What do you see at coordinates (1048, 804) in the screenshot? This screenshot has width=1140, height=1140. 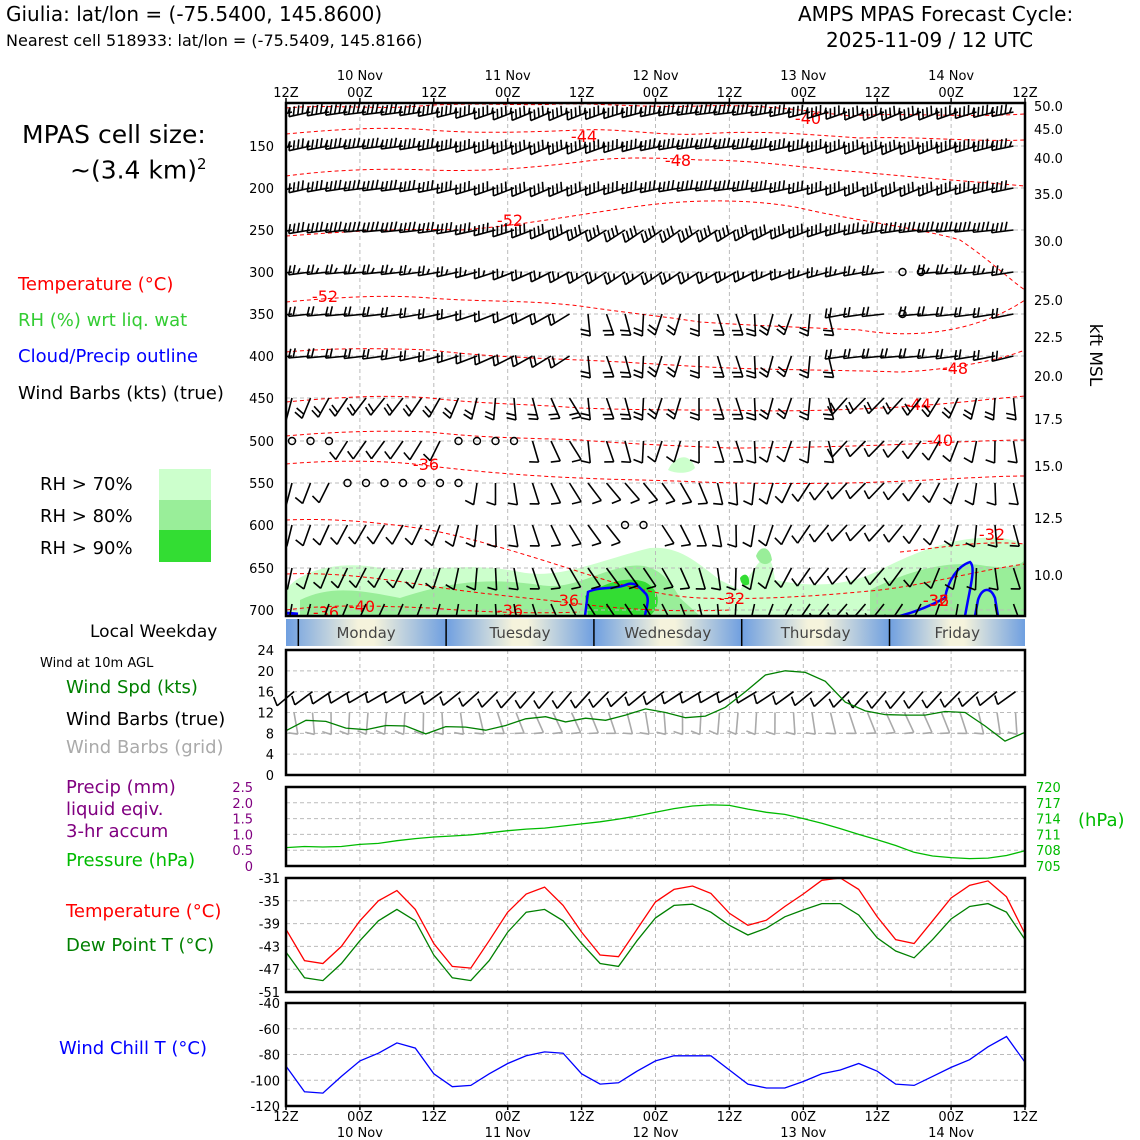 I see `pressure-tick-label: 717` at bounding box center [1048, 804].